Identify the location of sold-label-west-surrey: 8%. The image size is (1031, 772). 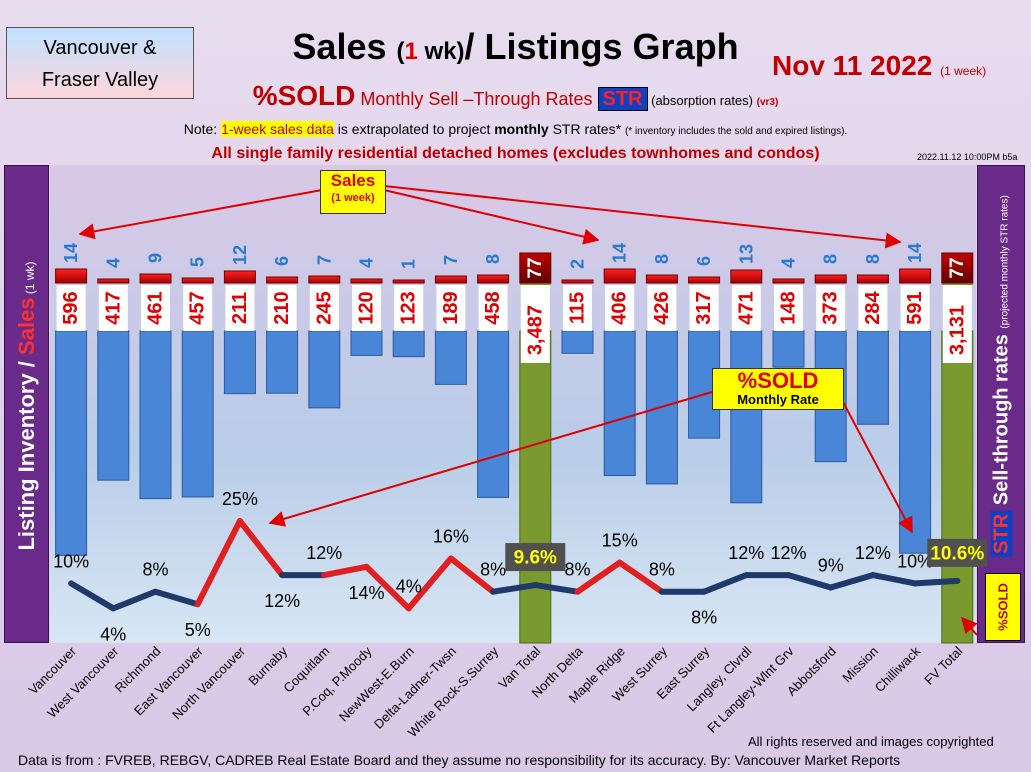
(662, 570).